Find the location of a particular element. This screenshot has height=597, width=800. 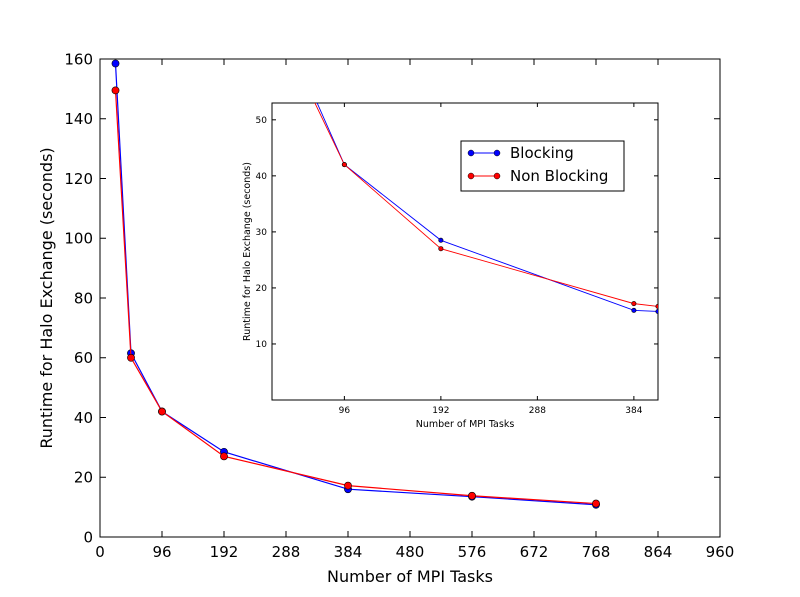

main-x-tick-label: 768 is located at coordinates (596, 552).